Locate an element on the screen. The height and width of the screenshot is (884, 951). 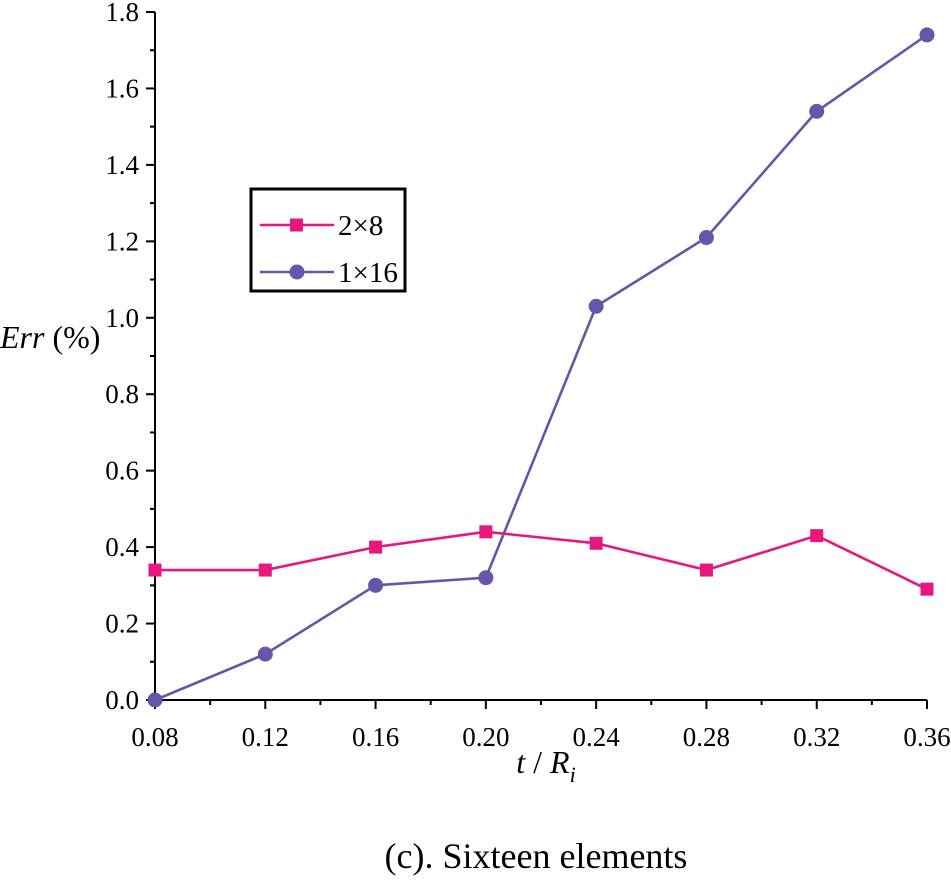
series-line is located at coordinates (541, 560).